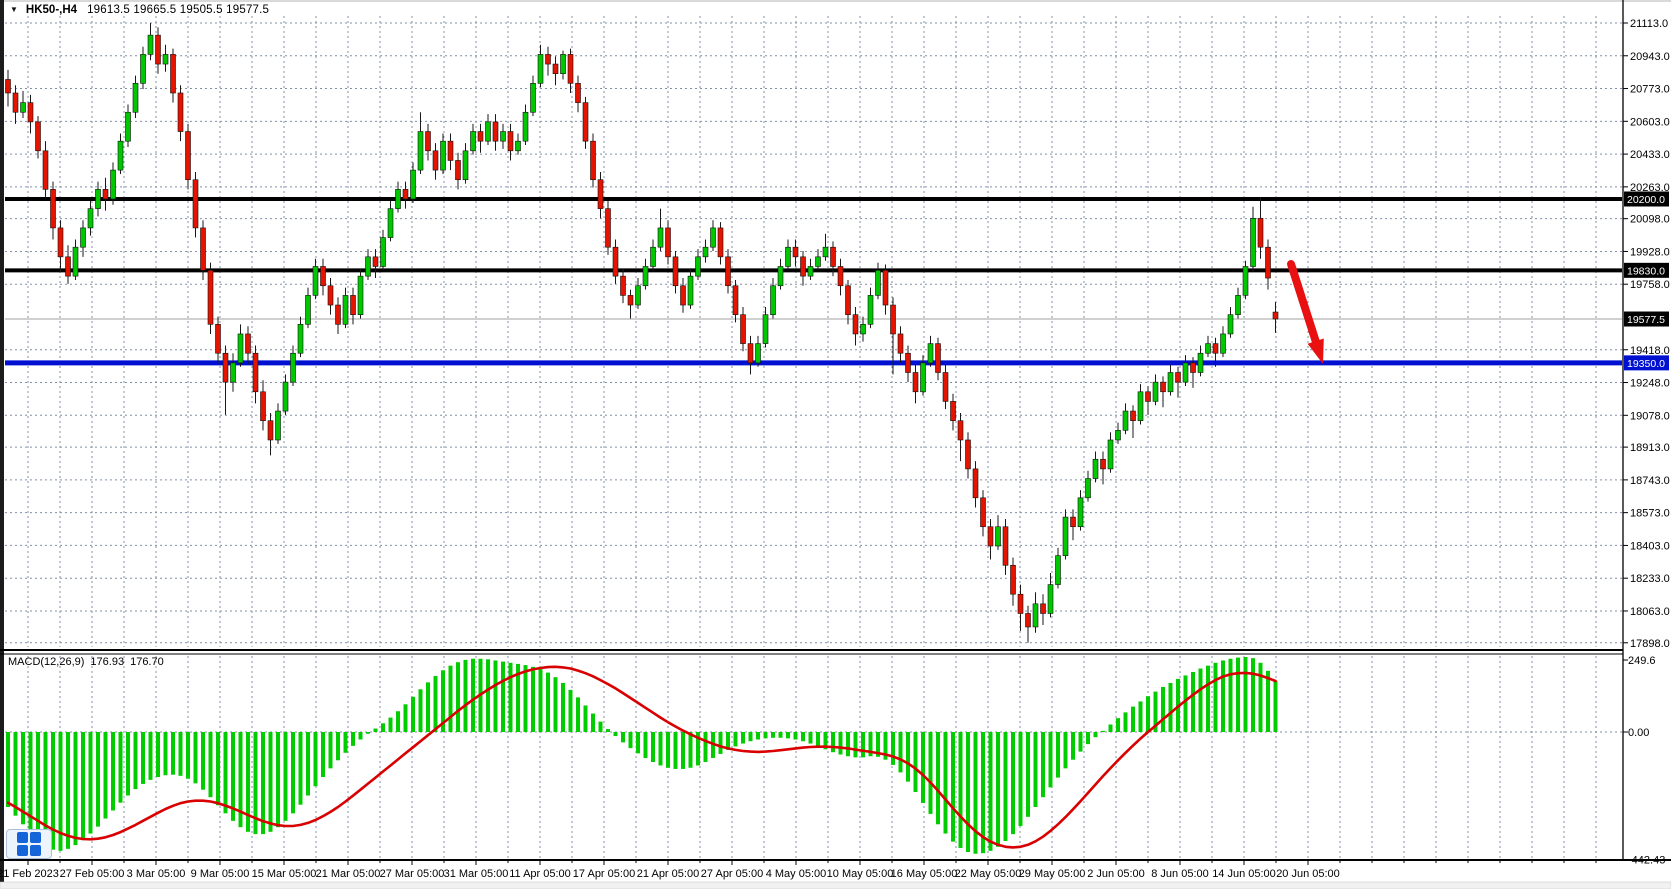  What do you see at coordinates (1305, 312) in the screenshot?
I see `trend-arrow-annotation` at bounding box center [1305, 312].